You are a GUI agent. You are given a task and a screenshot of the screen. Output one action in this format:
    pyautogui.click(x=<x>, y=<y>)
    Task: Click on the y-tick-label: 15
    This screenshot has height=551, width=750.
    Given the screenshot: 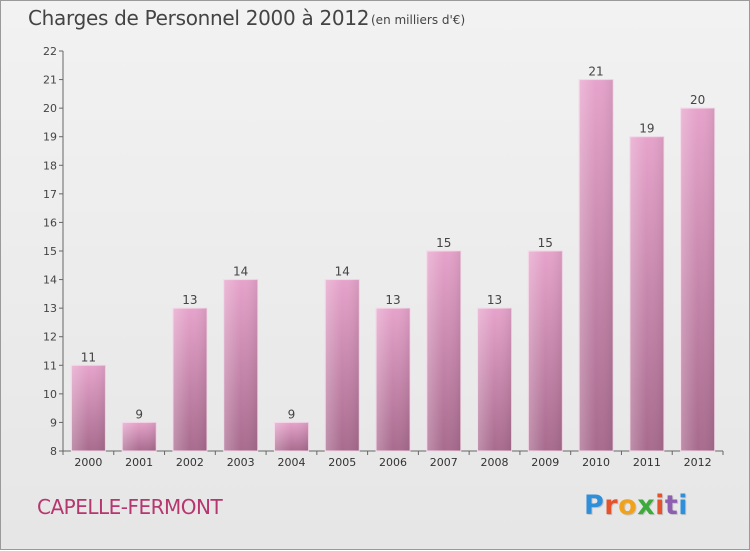 What is the action you would take?
    pyautogui.click(x=50, y=251)
    